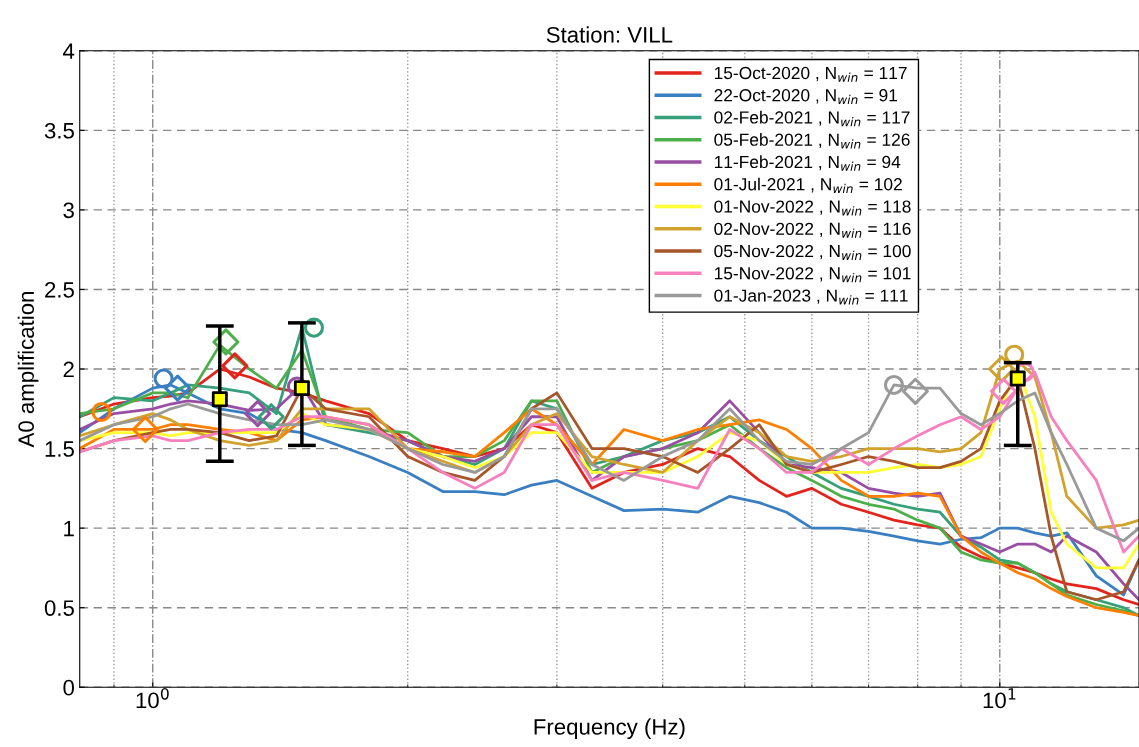 The image size is (1139, 747). Describe the element at coordinates (59, 130) in the screenshot. I see `y-tick-label: 3.5` at that location.